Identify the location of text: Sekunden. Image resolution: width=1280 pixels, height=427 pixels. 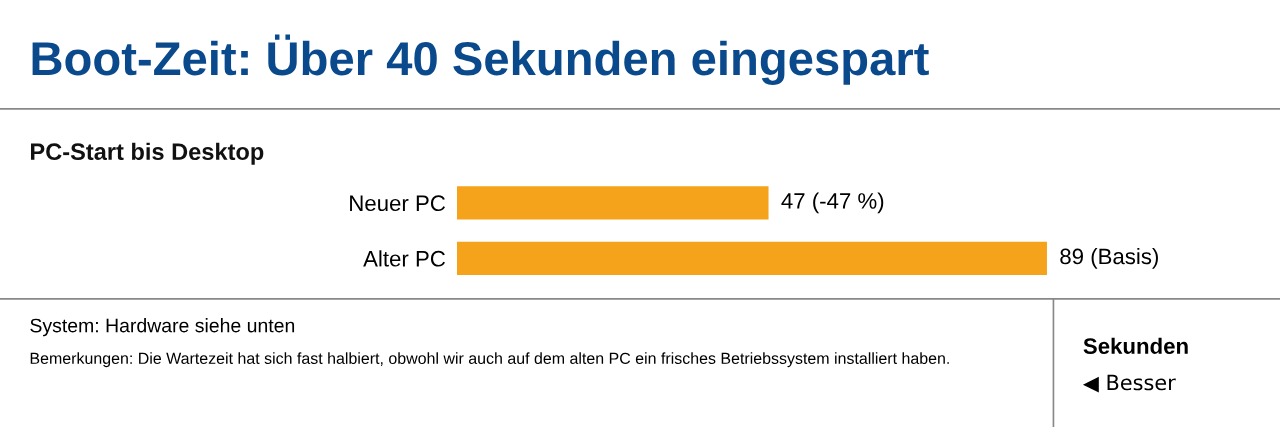
(1135, 345).